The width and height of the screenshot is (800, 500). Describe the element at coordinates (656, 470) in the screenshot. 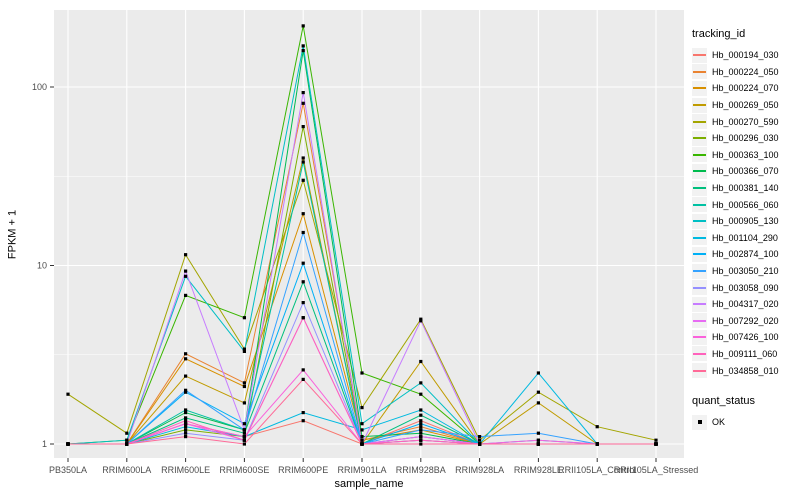

I see `x-tick-label: RRII105LA_Stressed` at that location.